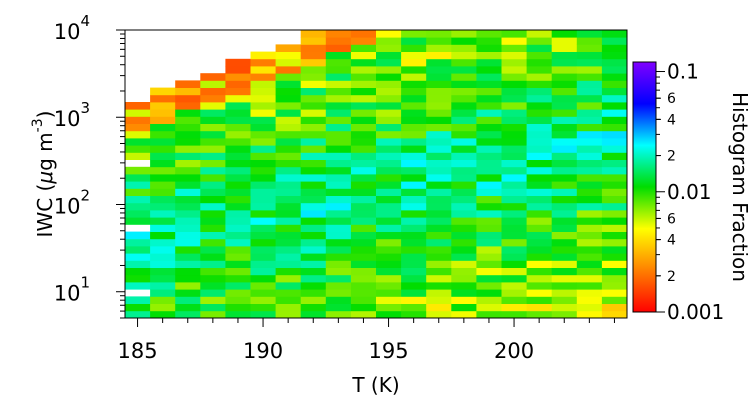 Image resolution: width=748 pixels, height=404 pixels. Describe the element at coordinates (72, 115) in the screenshot. I see `y-tick-label: 103` at that location.